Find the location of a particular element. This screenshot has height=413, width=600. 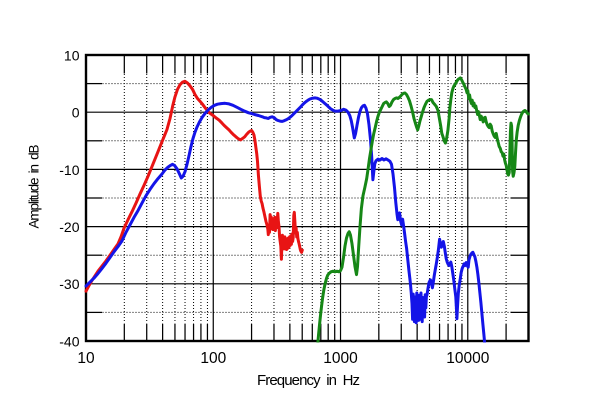

svg-text: 10000 is located at coordinates (467, 358).